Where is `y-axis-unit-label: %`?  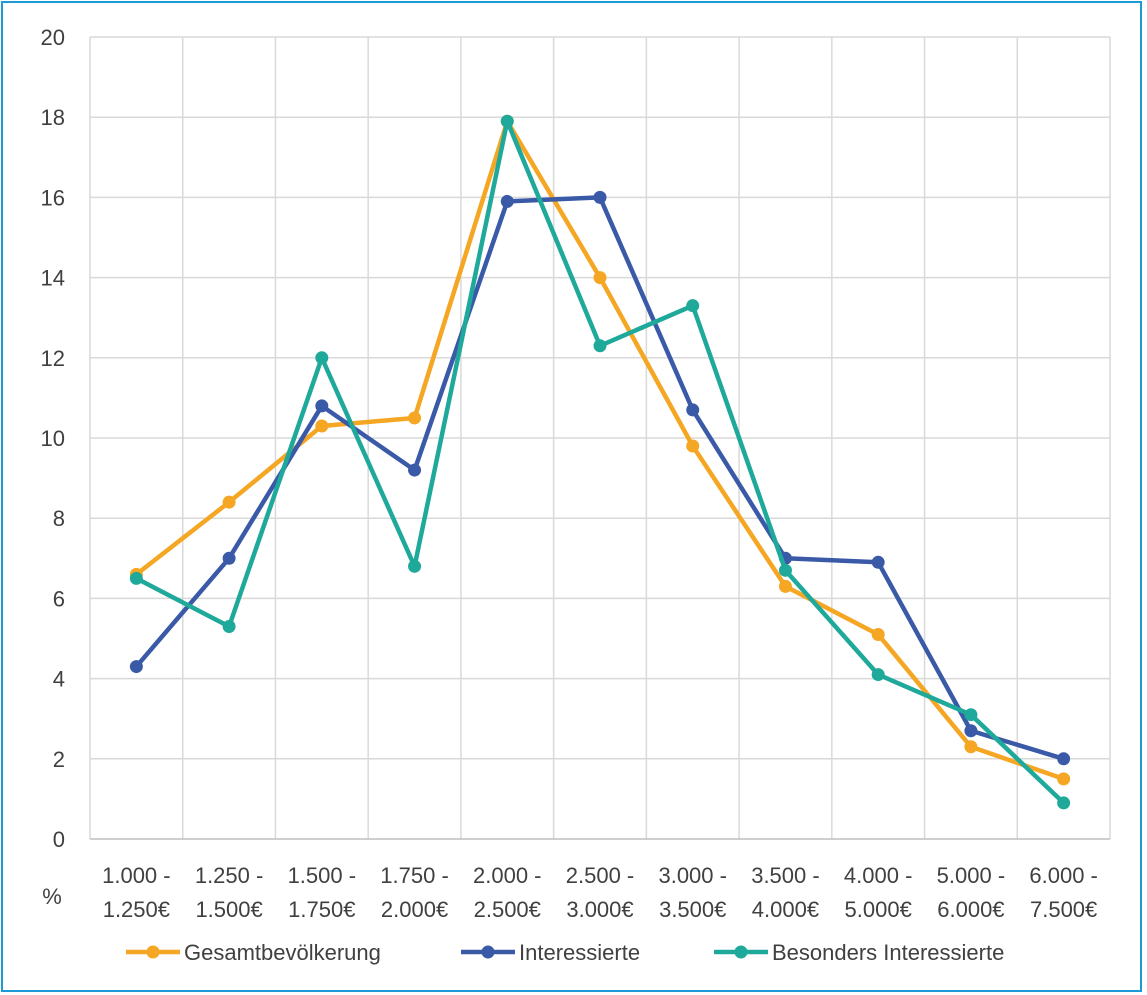
y-axis-unit-label: % is located at coordinates (52, 896).